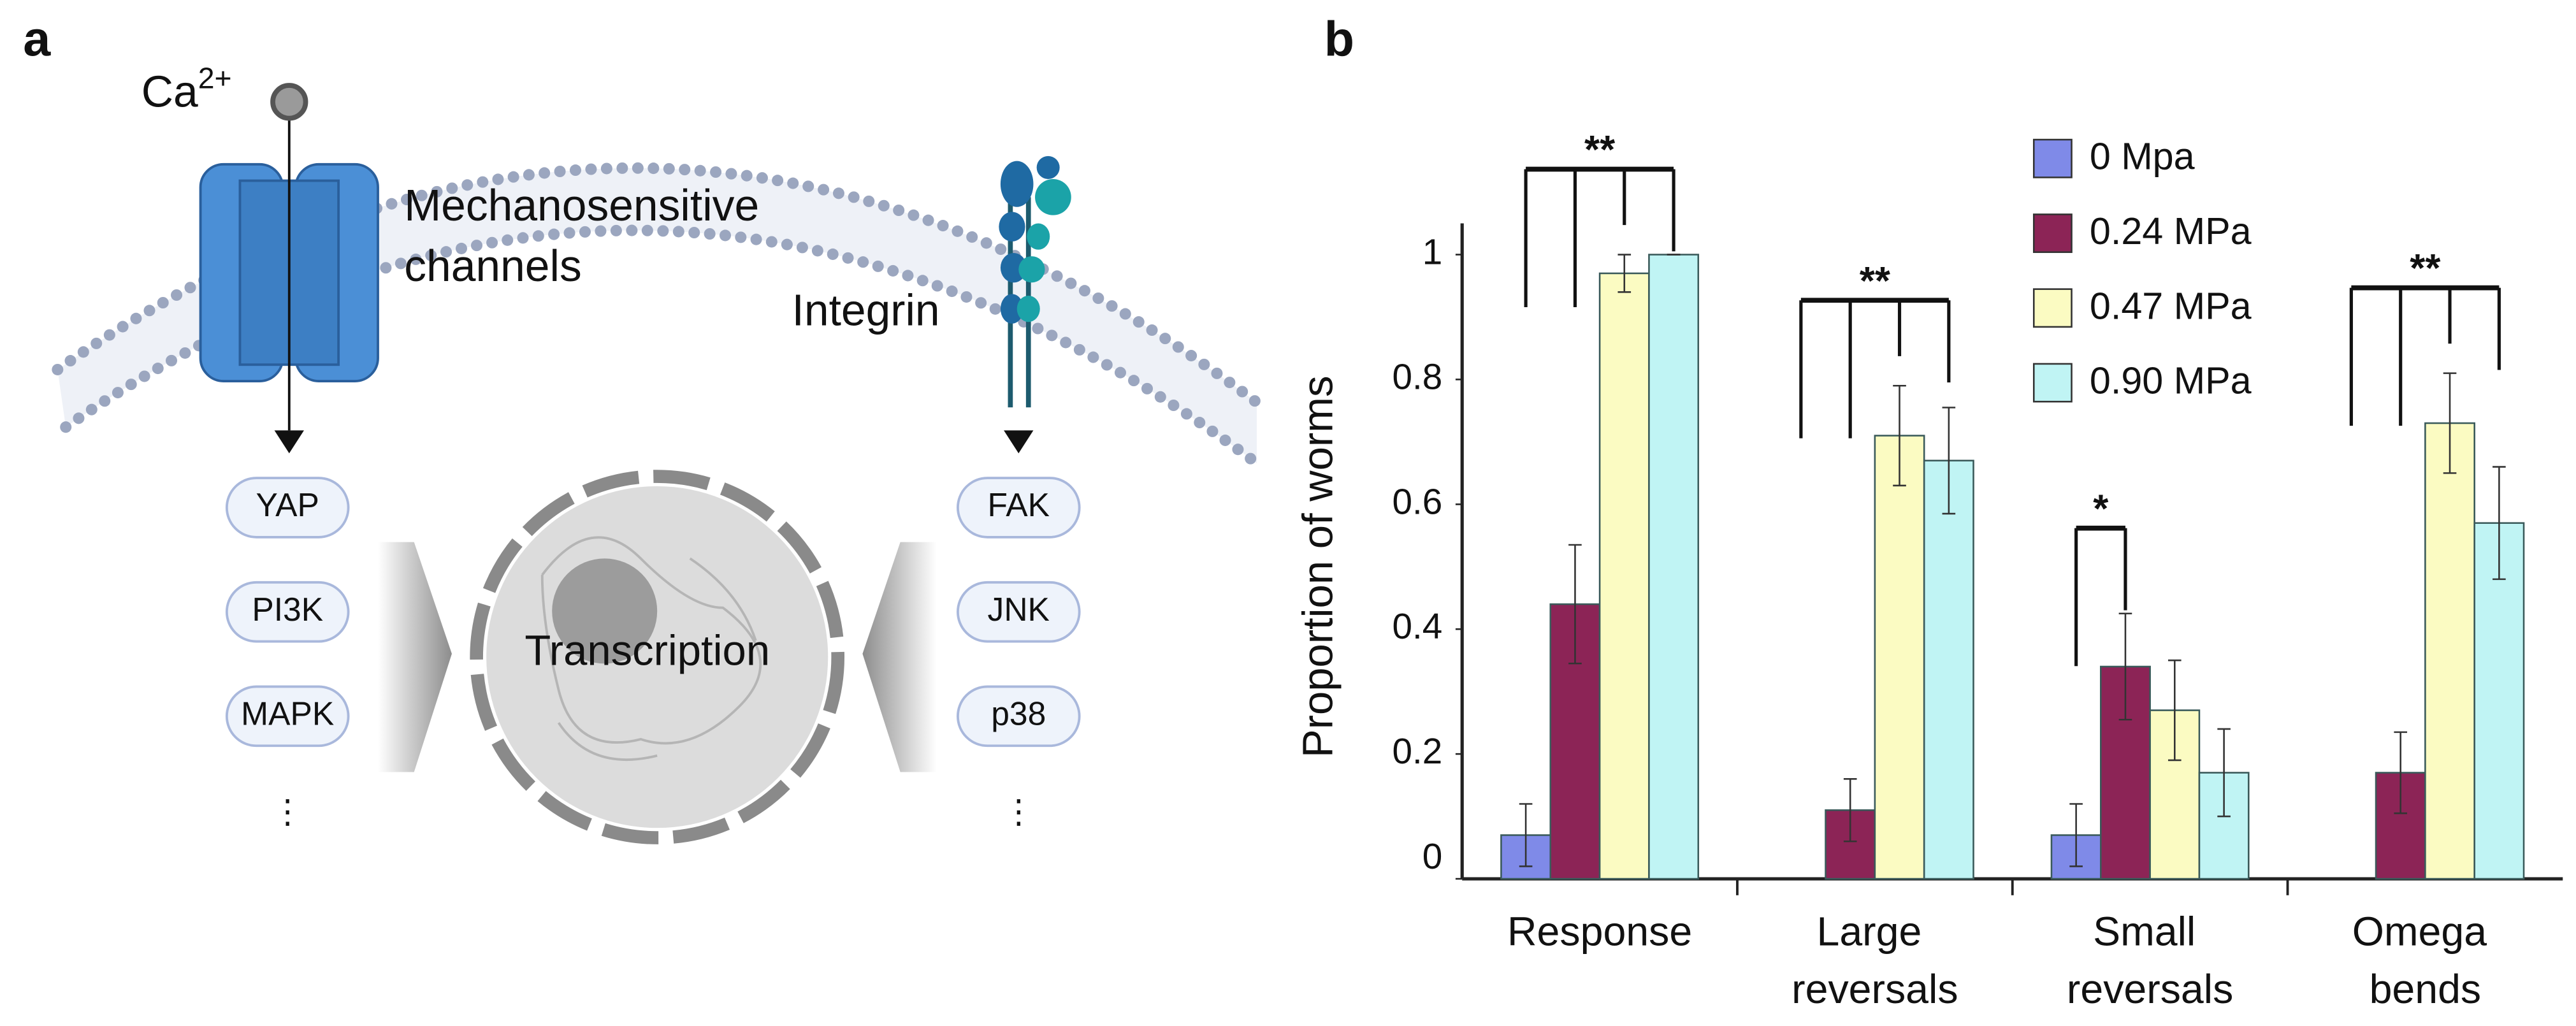  Describe the element at coordinates (1432, 253) in the screenshot. I see `y-tick-label: 1` at that location.